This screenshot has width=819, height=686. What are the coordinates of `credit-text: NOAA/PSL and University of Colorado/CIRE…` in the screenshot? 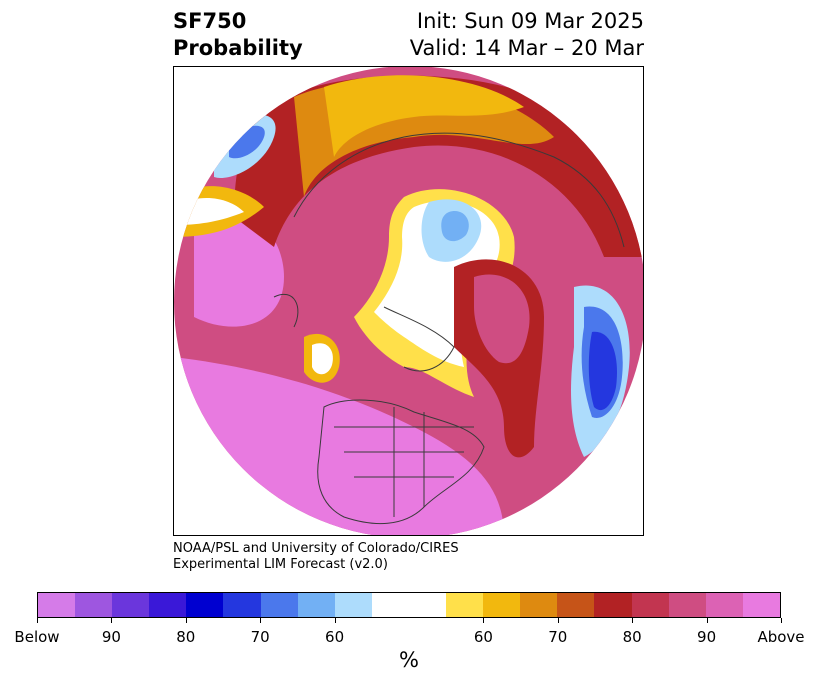 It's located at (316, 557).